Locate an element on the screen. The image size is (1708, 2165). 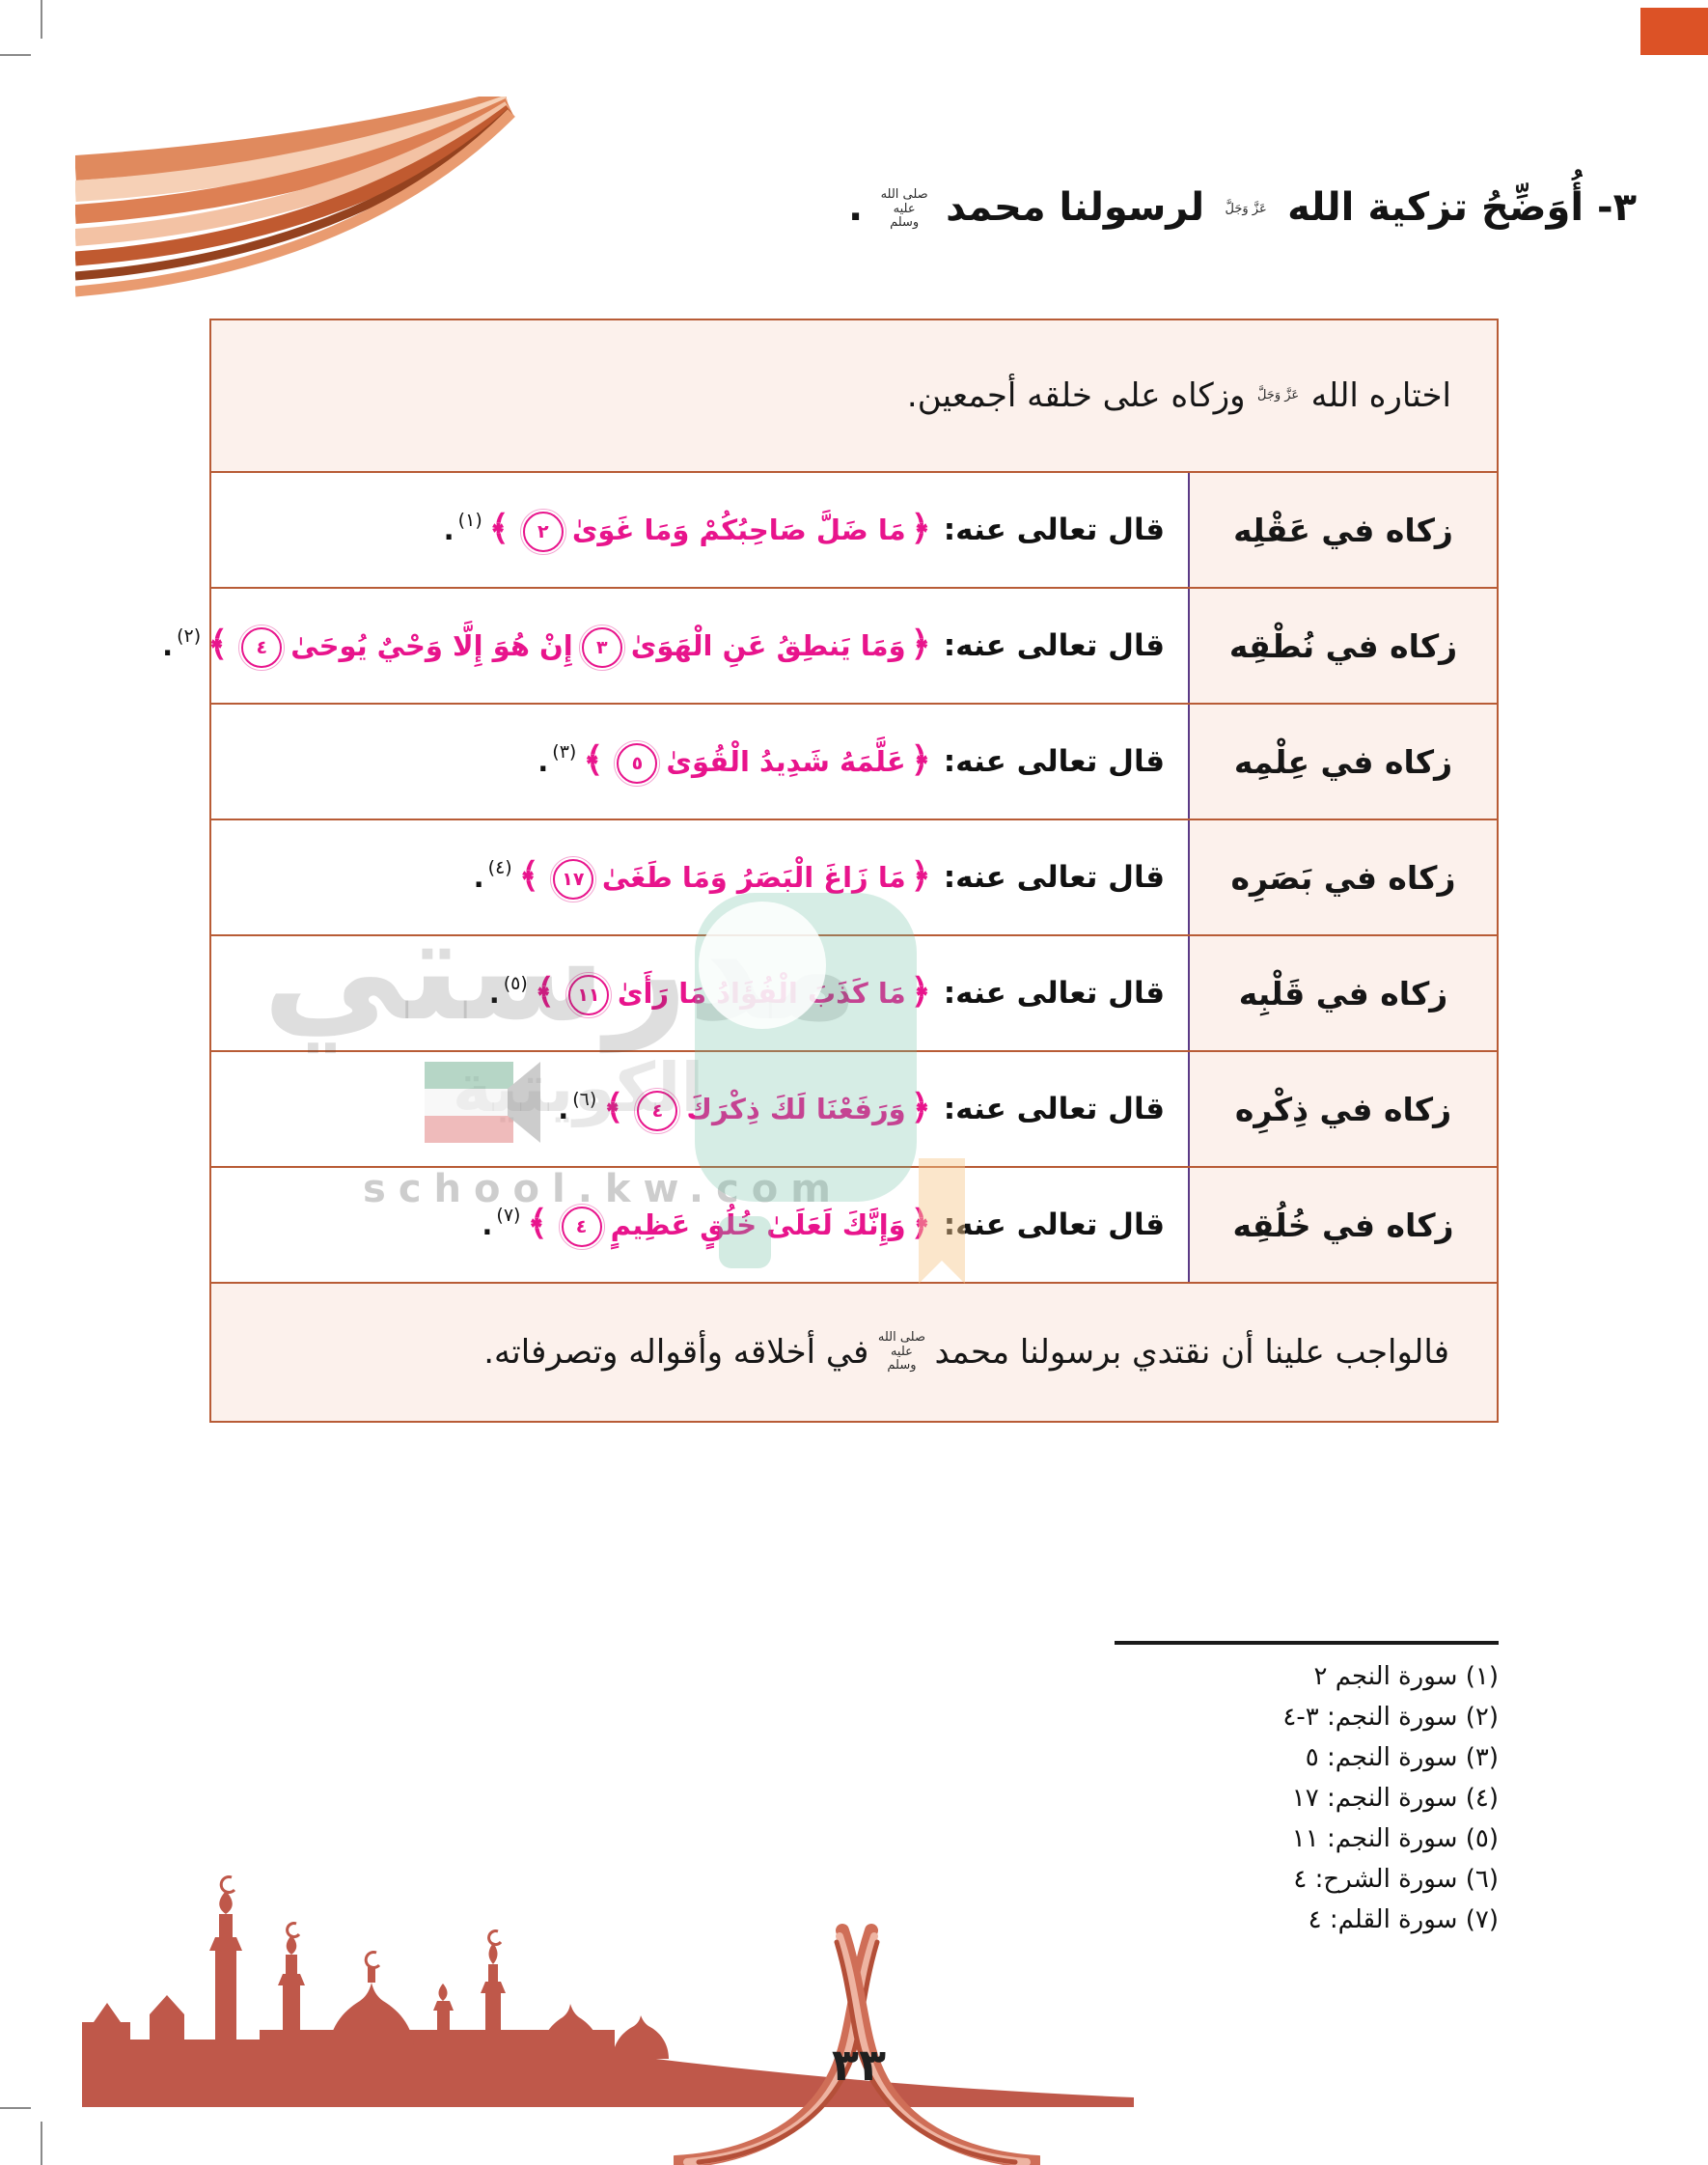
ayah-number-medallion: ٥ is located at coordinates (637, 763).